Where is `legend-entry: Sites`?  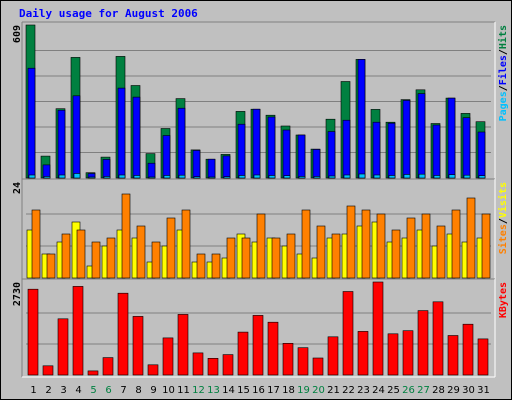
legend-entry: Sites is located at coordinates (503, 239).